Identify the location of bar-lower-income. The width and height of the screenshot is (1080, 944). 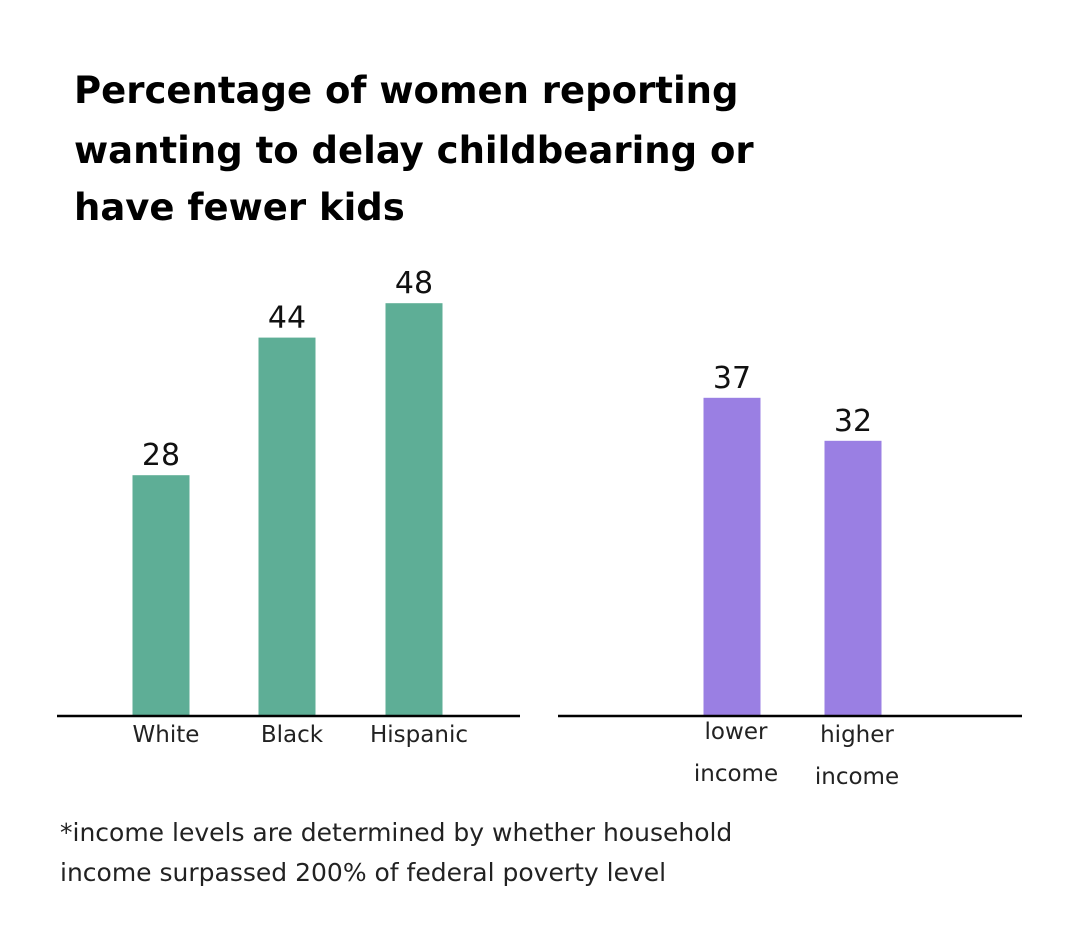
(732, 556).